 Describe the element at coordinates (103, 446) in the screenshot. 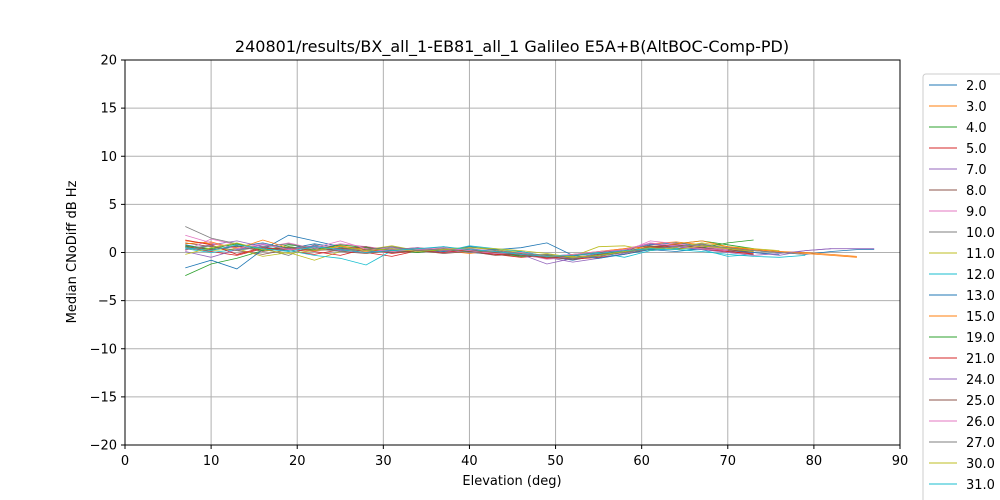

I see `y-tick-label: −20` at that location.